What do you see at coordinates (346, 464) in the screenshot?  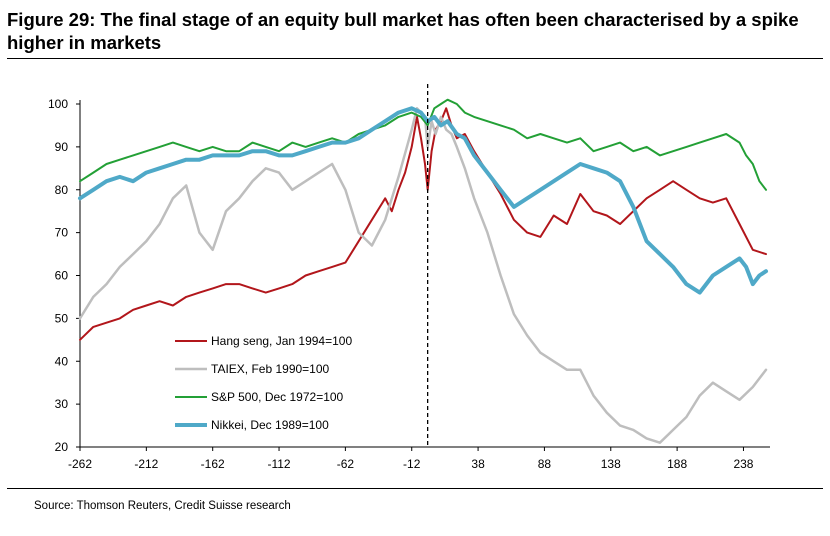 I see `x-tick-label: -62` at bounding box center [346, 464].